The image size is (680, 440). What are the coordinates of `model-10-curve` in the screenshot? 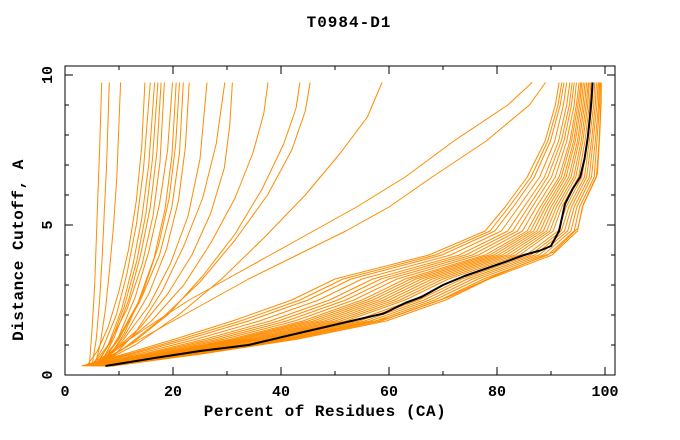 It's located at (137, 223).